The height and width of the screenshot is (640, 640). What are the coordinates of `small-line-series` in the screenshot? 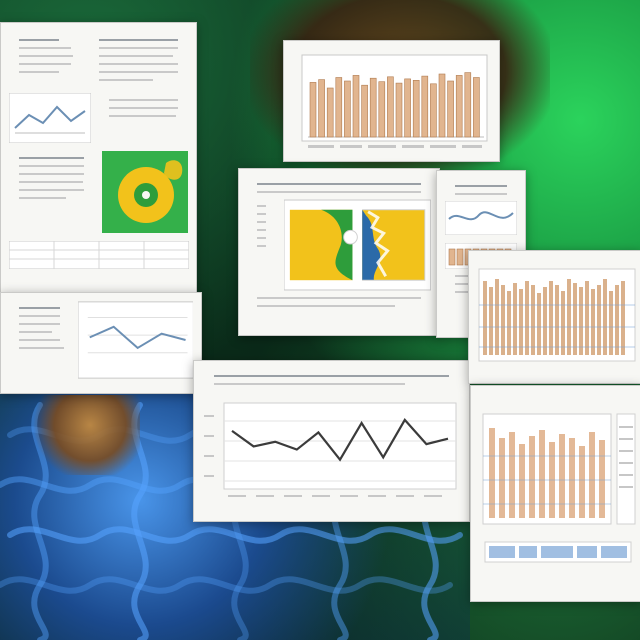 It's located at (137, 337).